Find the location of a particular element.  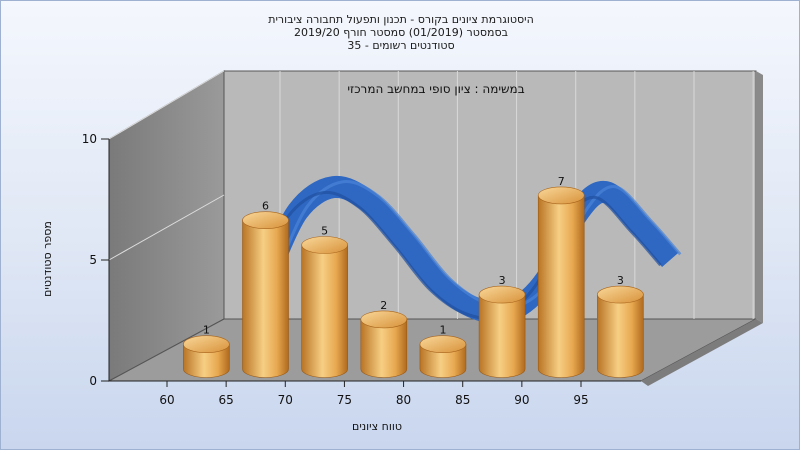

bar-5: 3 is located at coordinates (502, 326).